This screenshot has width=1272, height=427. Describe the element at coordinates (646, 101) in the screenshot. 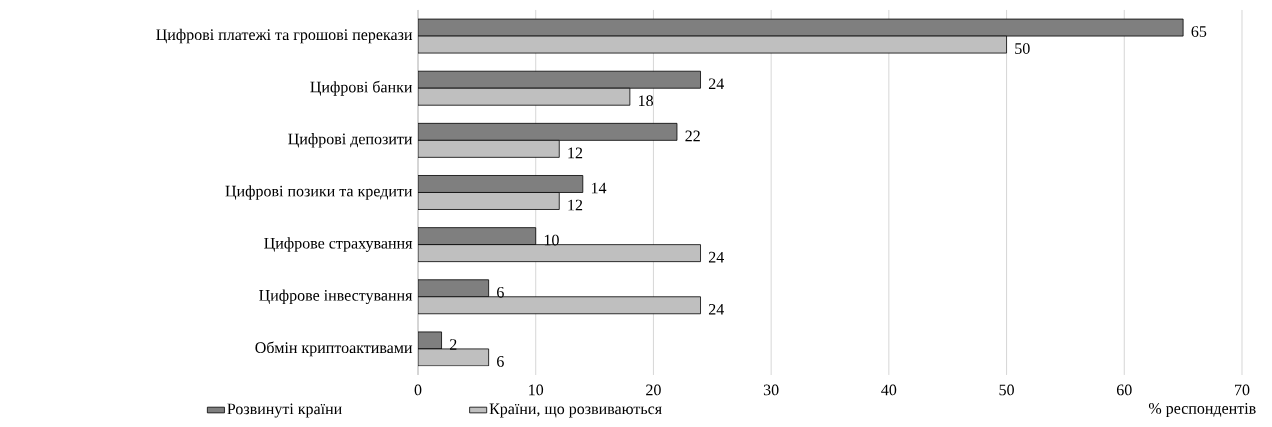

I see `data-label: 18` at that location.